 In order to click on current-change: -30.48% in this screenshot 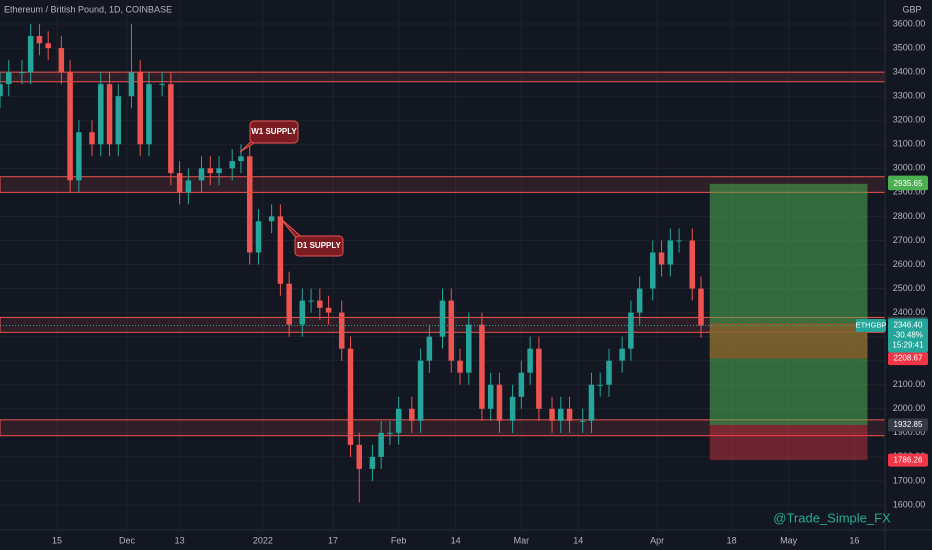, I will do `click(908, 335)`.